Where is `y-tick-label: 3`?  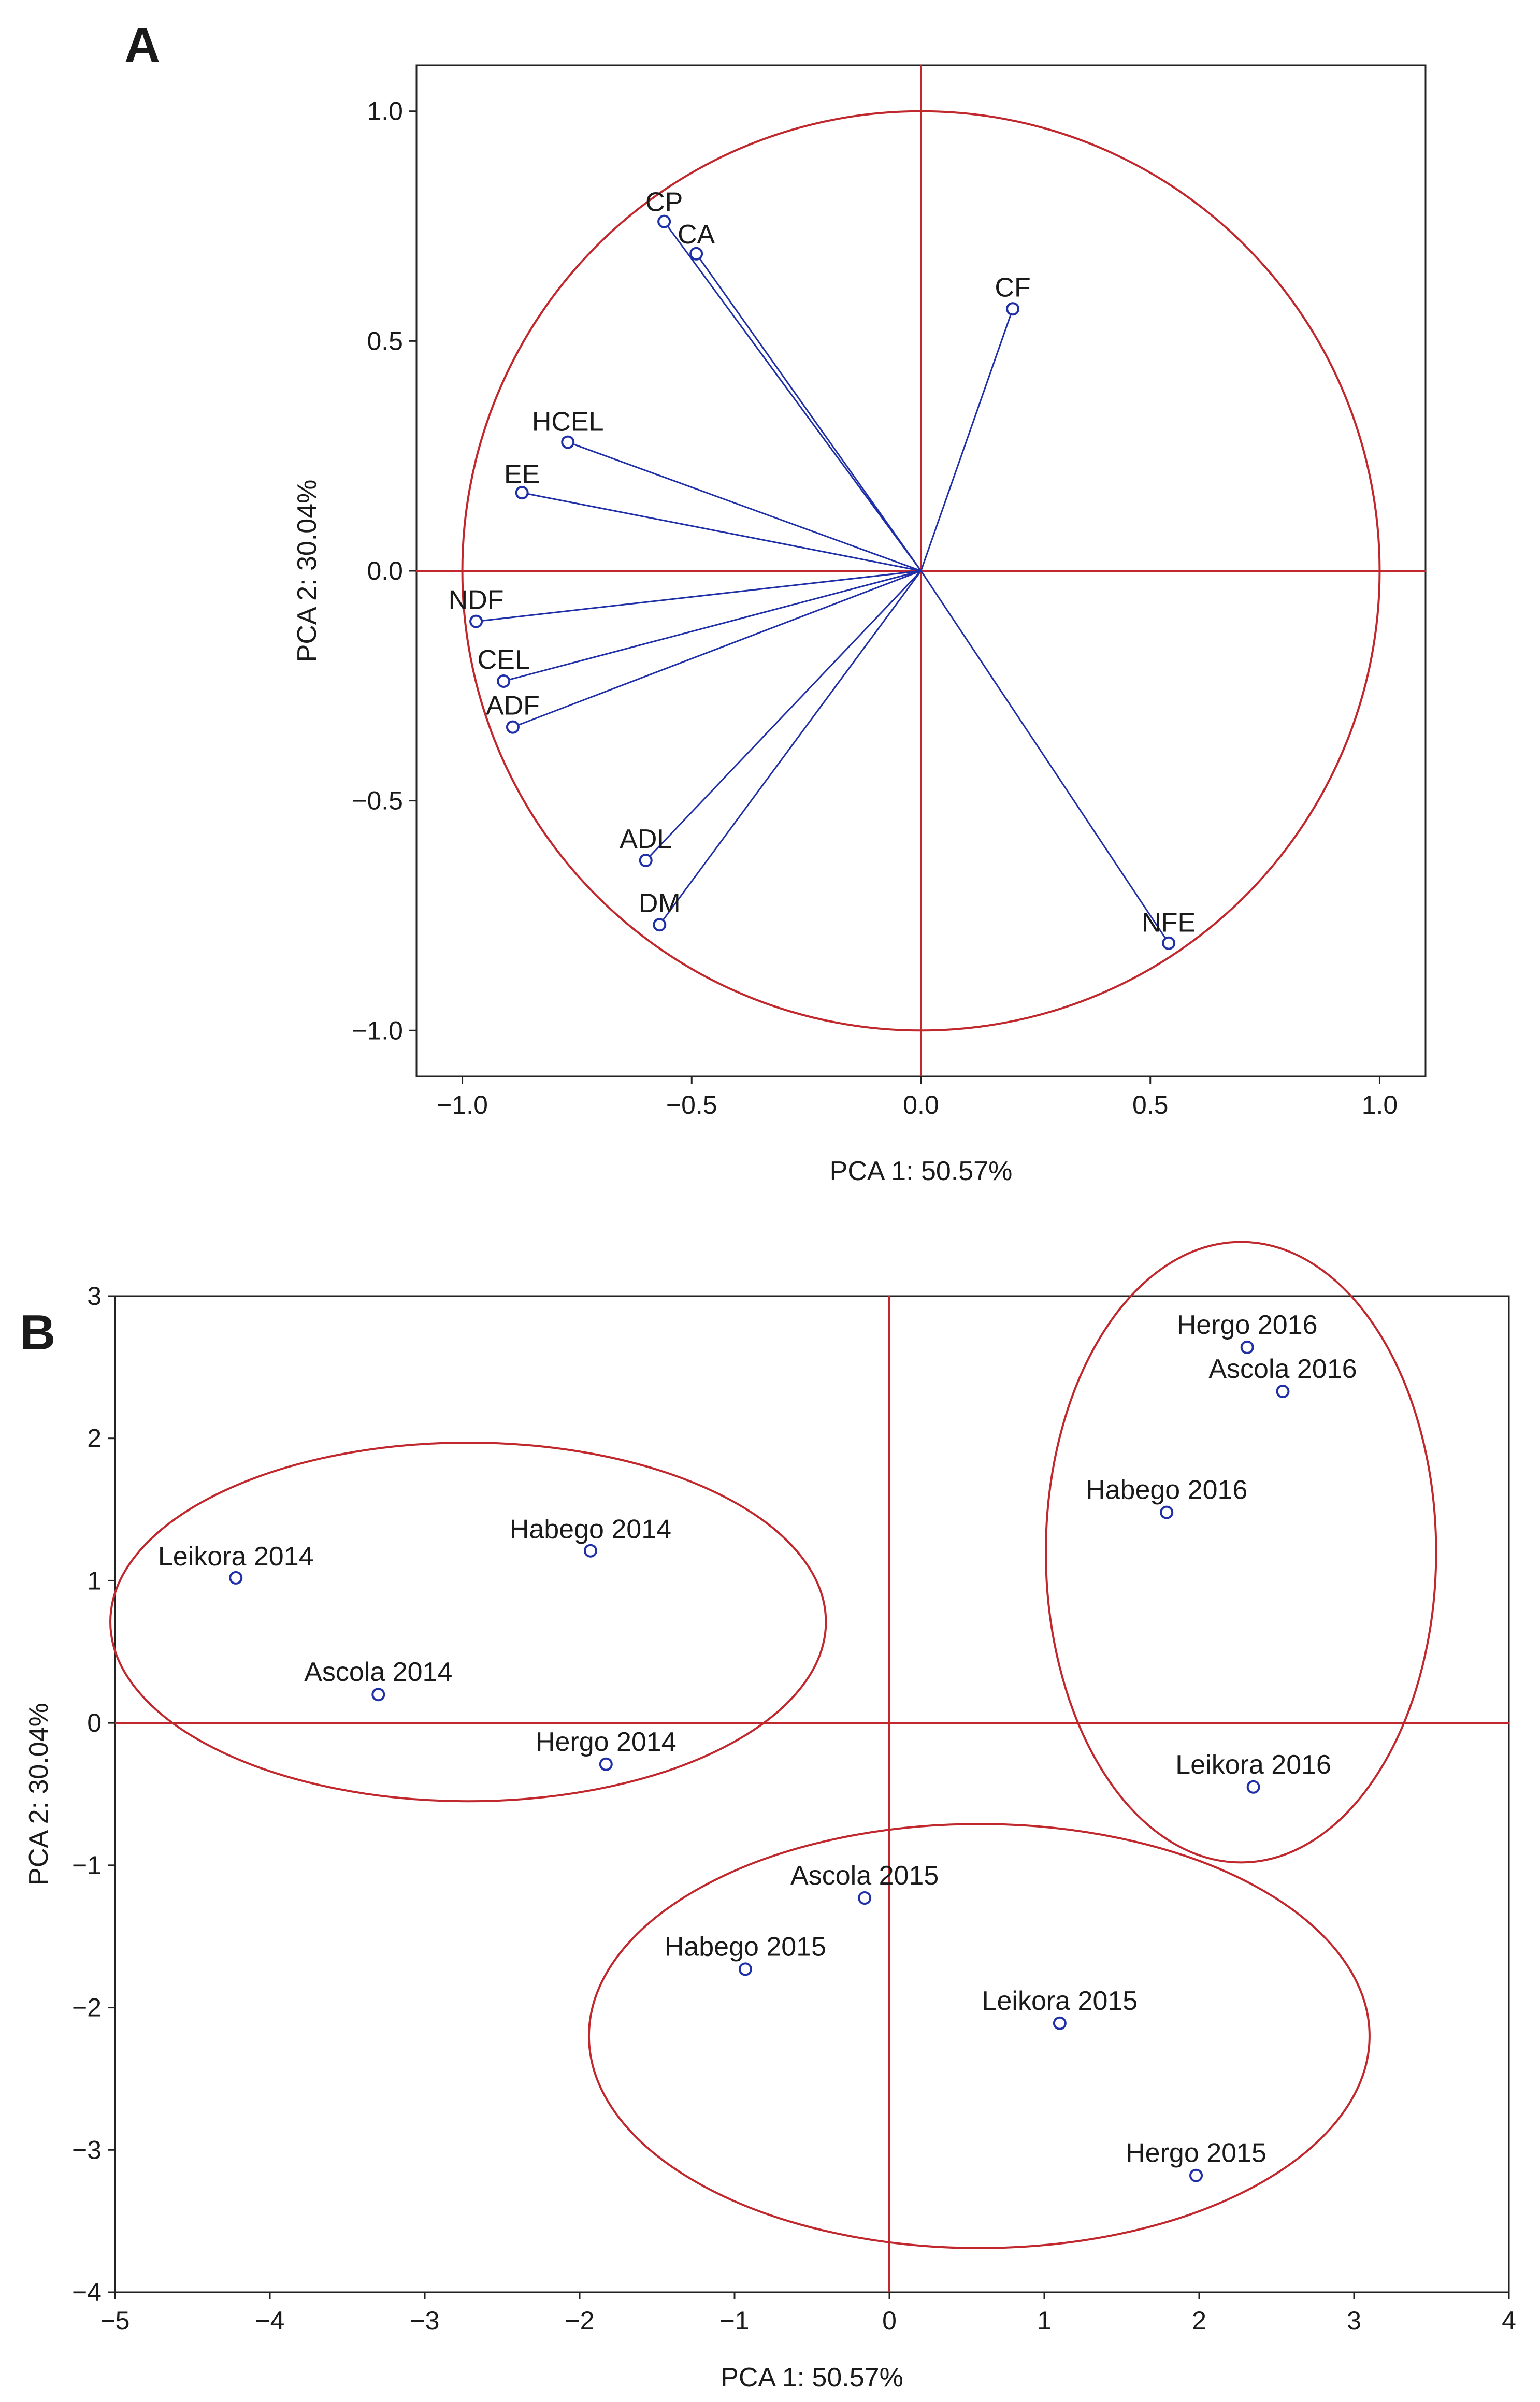 y-tick-label: 3 is located at coordinates (94, 1296).